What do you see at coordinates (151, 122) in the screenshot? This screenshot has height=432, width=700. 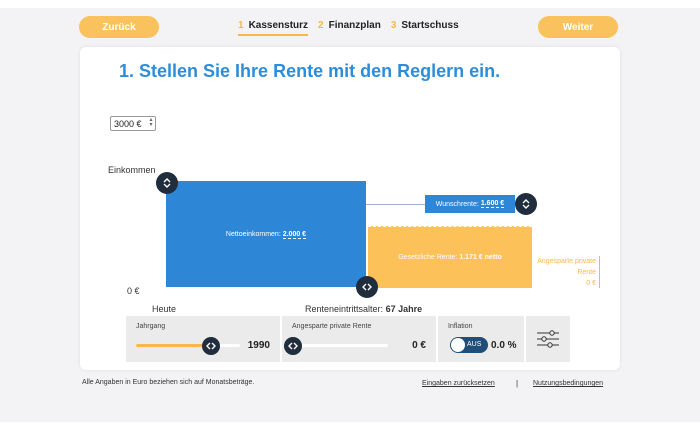 I see `select-arrows-icon: ▴ ▾` at bounding box center [151, 122].